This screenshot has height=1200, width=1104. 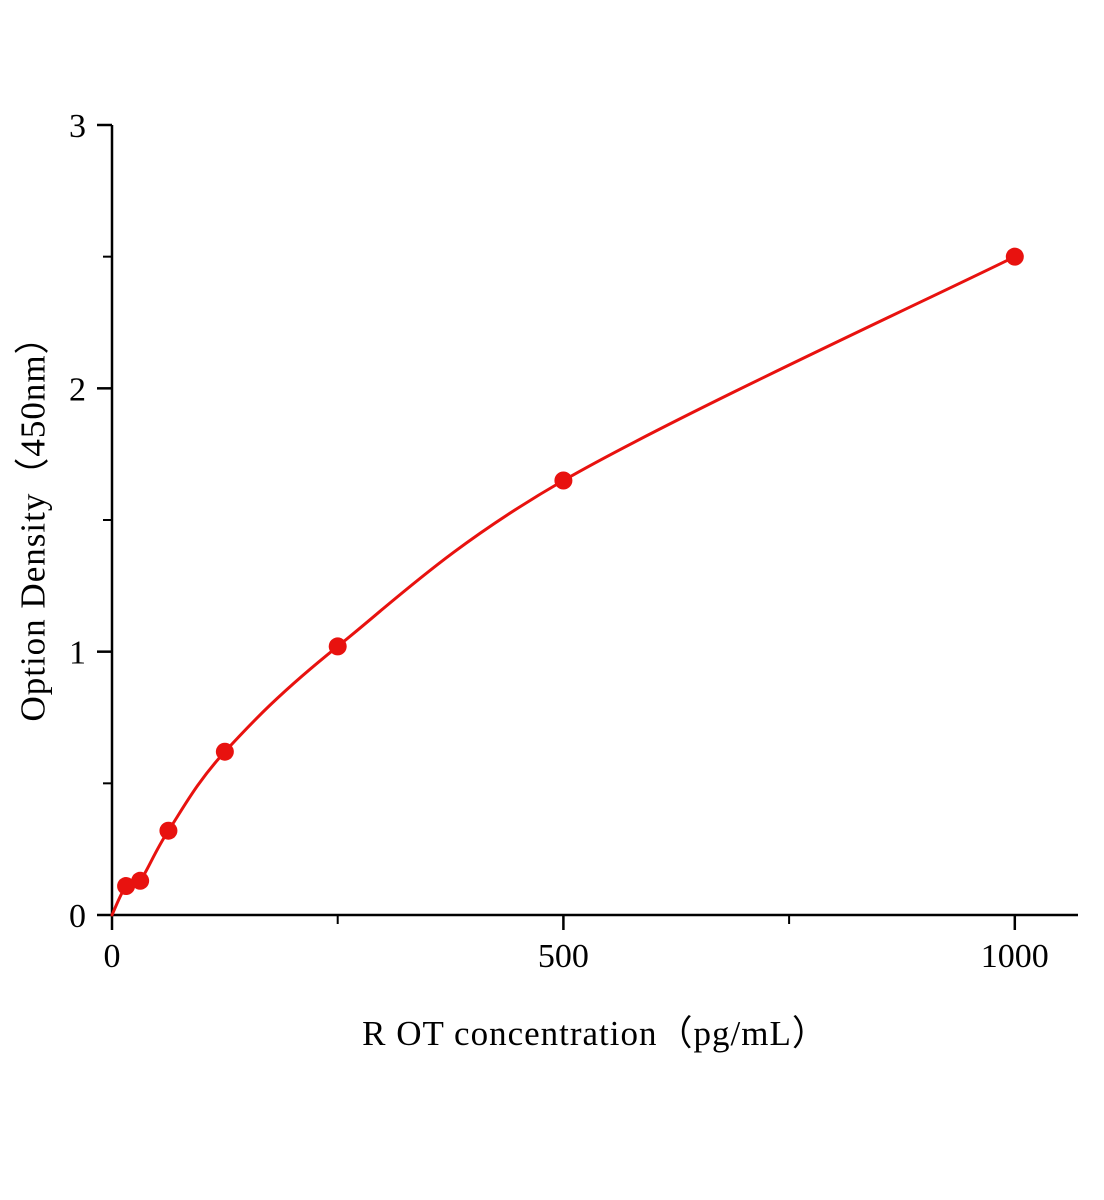 What do you see at coordinates (77, 916) in the screenshot?
I see `y-tick-label: 0` at bounding box center [77, 916].